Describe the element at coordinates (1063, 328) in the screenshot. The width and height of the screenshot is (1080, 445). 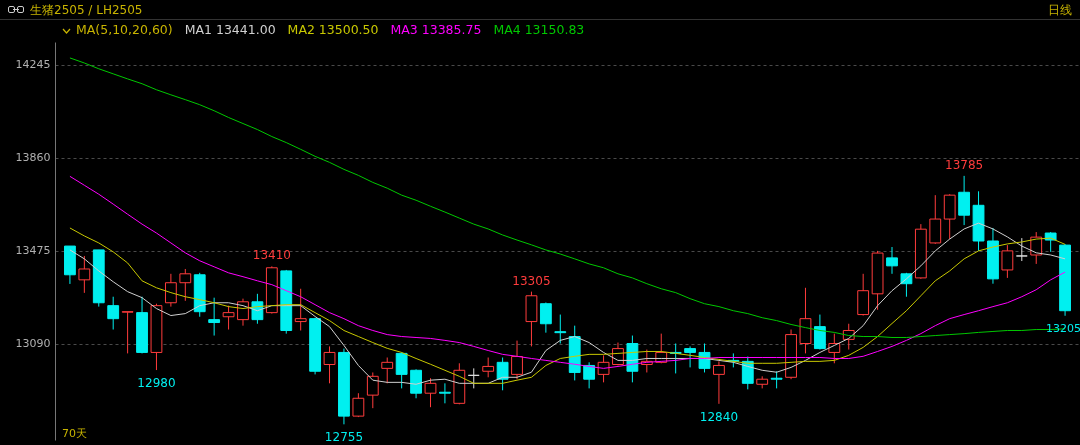
I see `annotation: 13205` at that location.